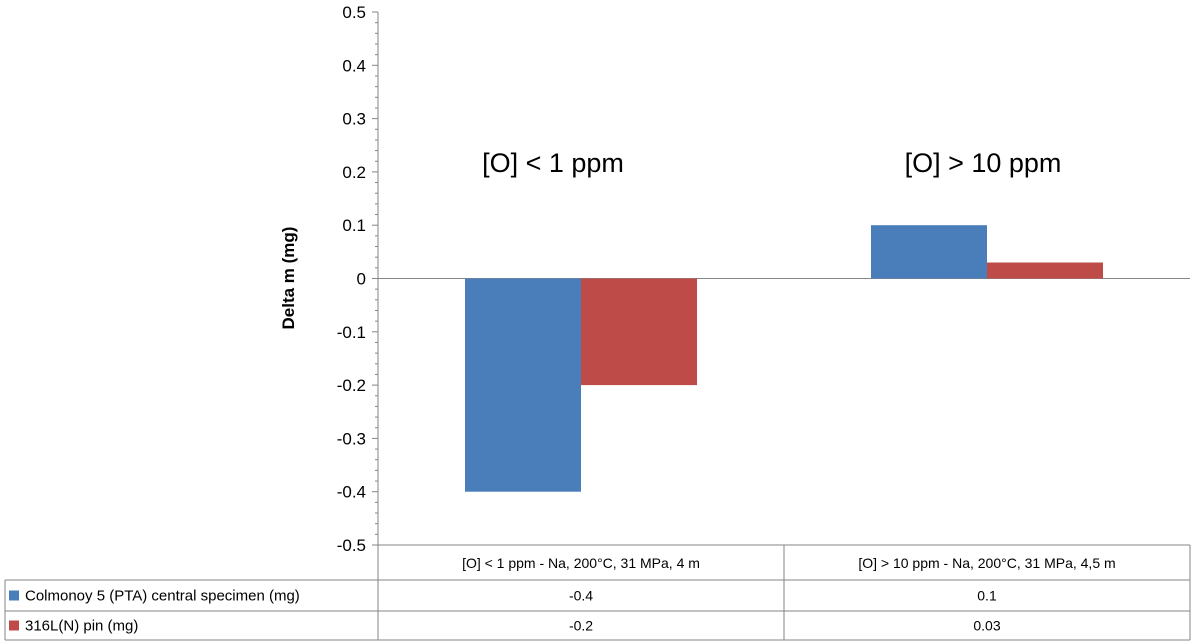 This screenshot has width=1200, height=643. Describe the element at coordinates (929, 252) in the screenshot. I see `bar-colmonoy-cat2` at that location.